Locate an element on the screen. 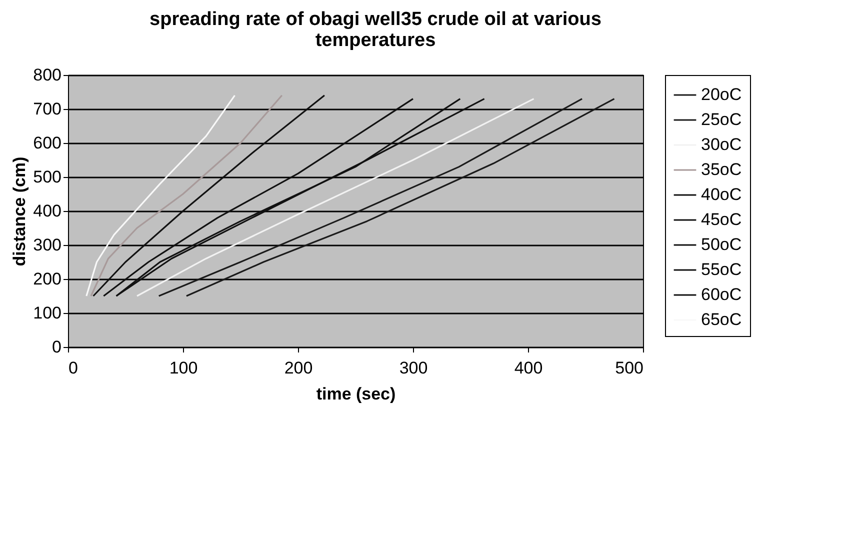 The width and height of the screenshot is (864, 538). x-tick-label: 200 is located at coordinates (298, 368).